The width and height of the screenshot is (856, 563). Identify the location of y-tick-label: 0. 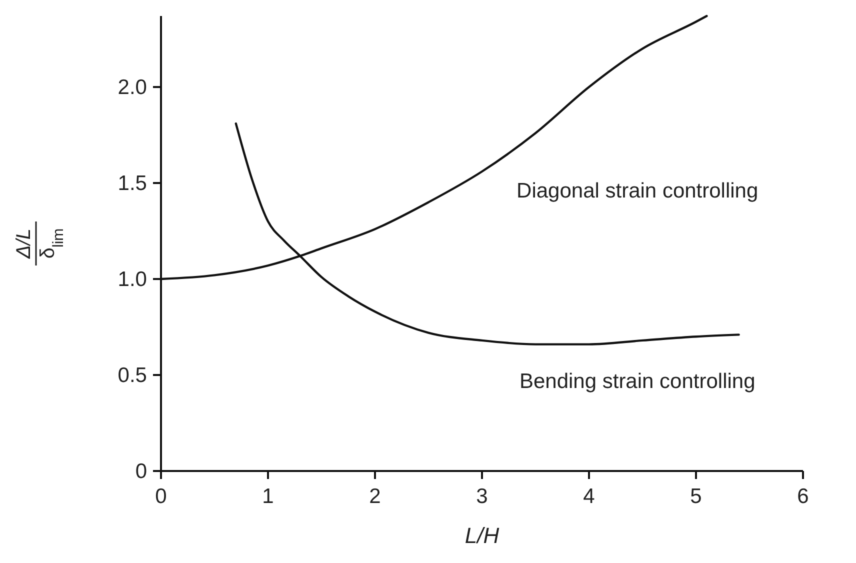
(141, 471).